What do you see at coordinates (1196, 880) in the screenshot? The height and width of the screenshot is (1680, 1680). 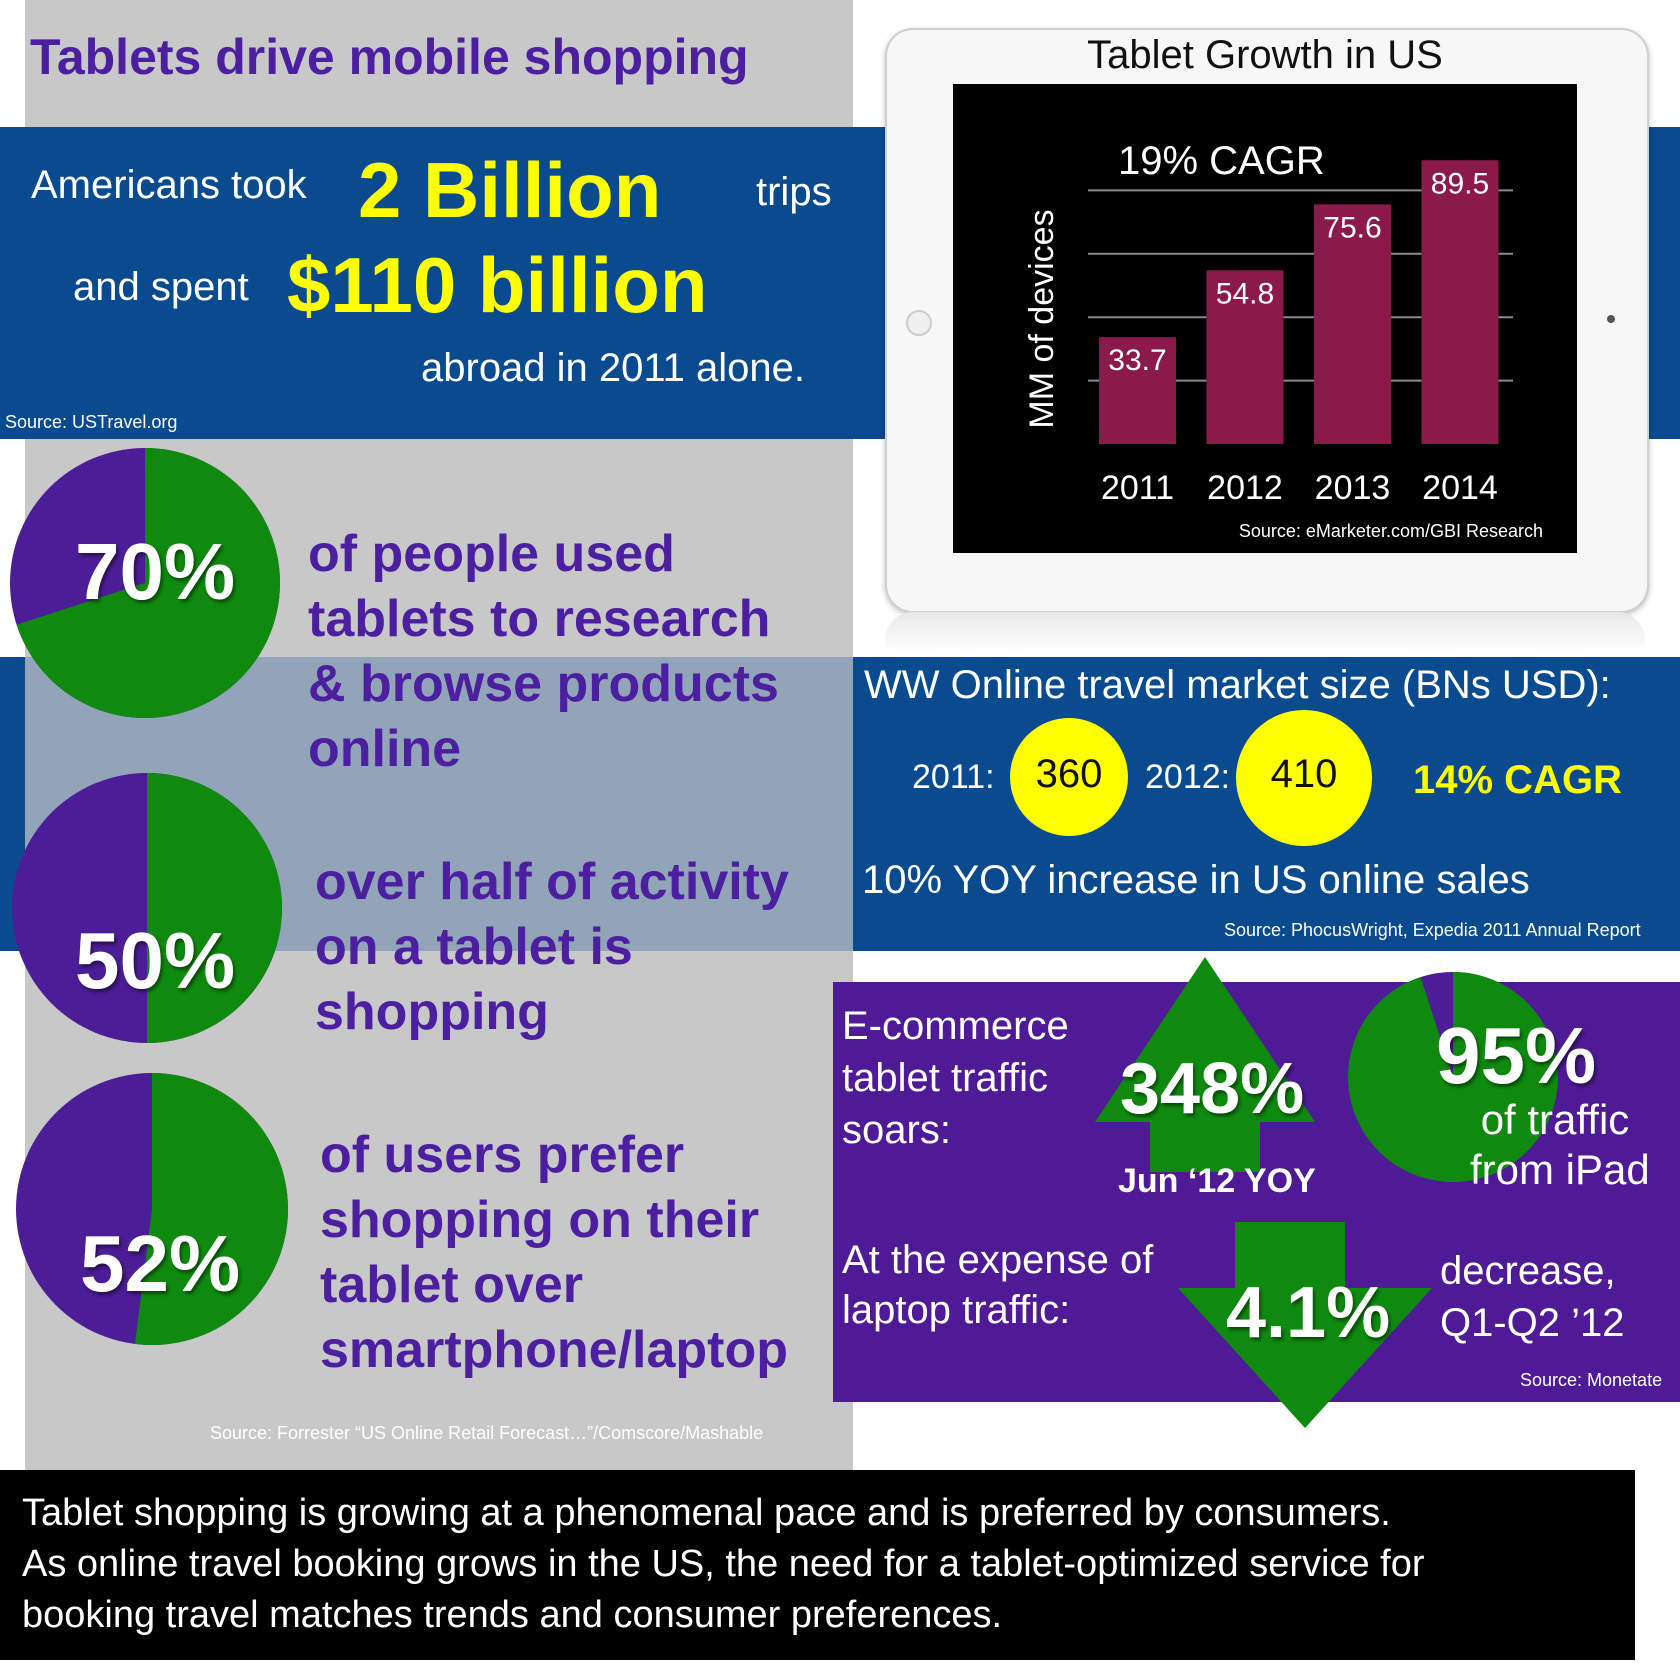 I see `market-yoy: 10% YOY increase in US online sales` at bounding box center [1196, 880].